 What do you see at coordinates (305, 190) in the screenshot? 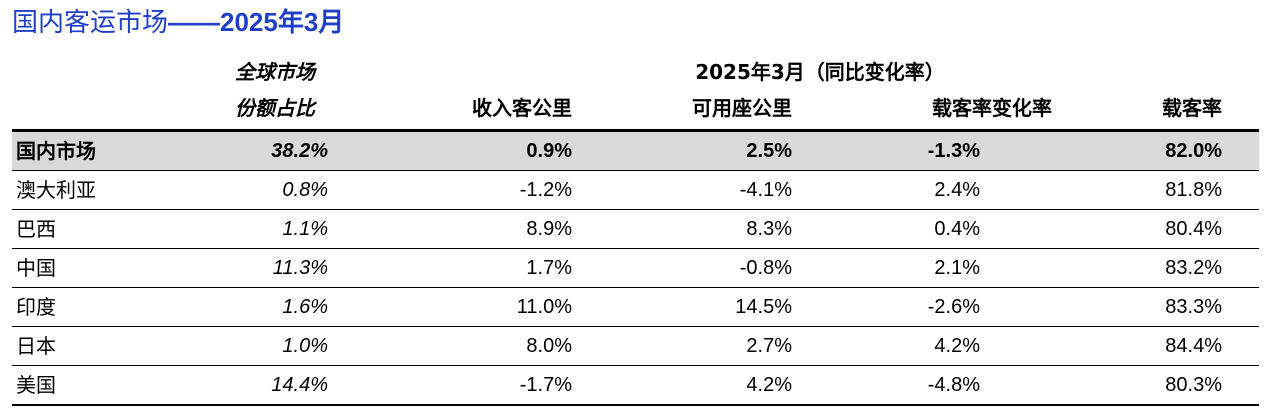
I see `row-share: 0.8%` at bounding box center [305, 190].